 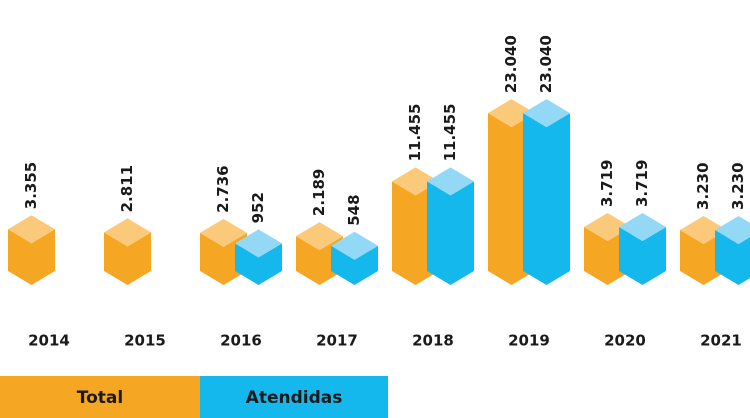 What do you see at coordinates (529, 341) in the screenshot?
I see `x-tick-label: 2019` at bounding box center [529, 341].